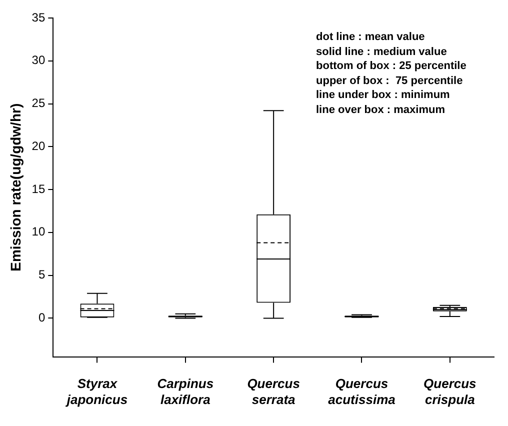 The width and height of the screenshot is (508, 426). Describe the element at coordinates (273, 391) in the screenshot. I see `x-tick-label: Quercus serrata` at that location.